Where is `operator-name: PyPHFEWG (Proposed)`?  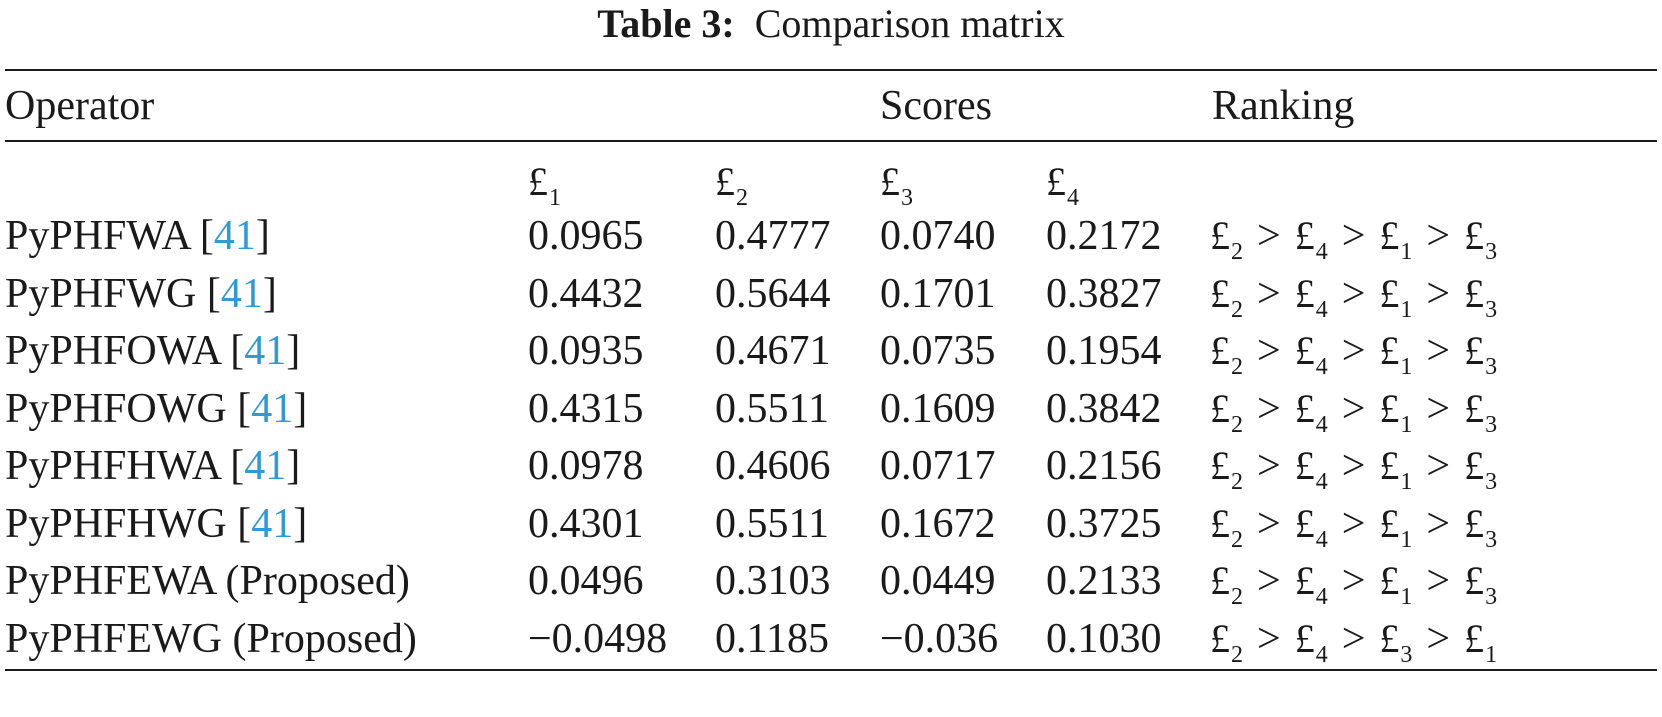
operator-name: PyPHFEWG (Proposed) is located at coordinates (211, 638).